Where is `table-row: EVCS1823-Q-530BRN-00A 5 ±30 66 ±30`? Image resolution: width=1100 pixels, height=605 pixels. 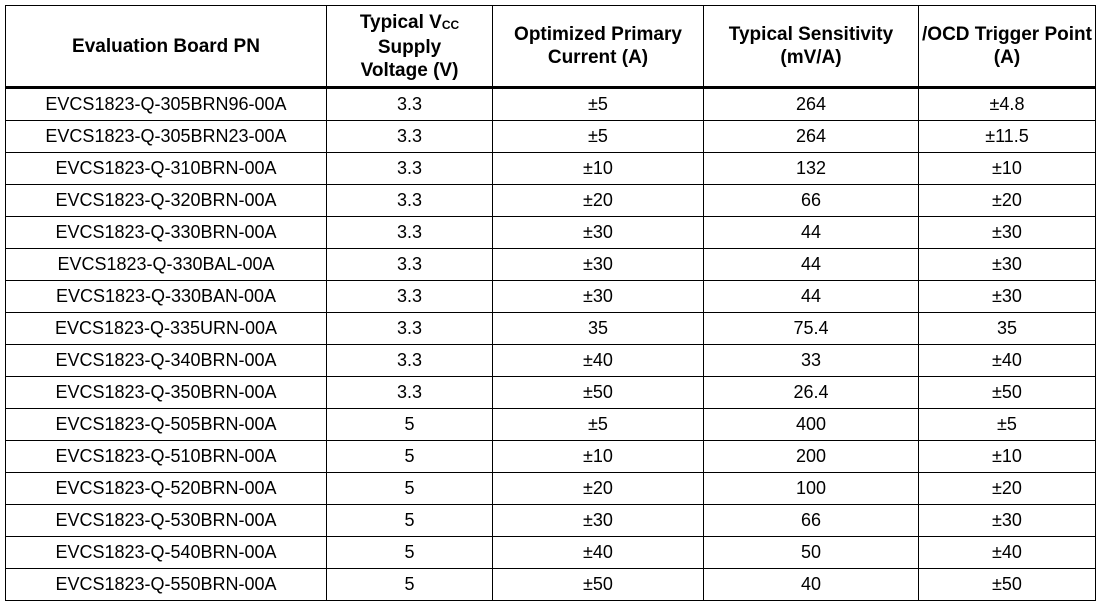 table-row: EVCS1823-Q-530BRN-00A 5 ±30 66 ±30 is located at coordinates (550, 520).